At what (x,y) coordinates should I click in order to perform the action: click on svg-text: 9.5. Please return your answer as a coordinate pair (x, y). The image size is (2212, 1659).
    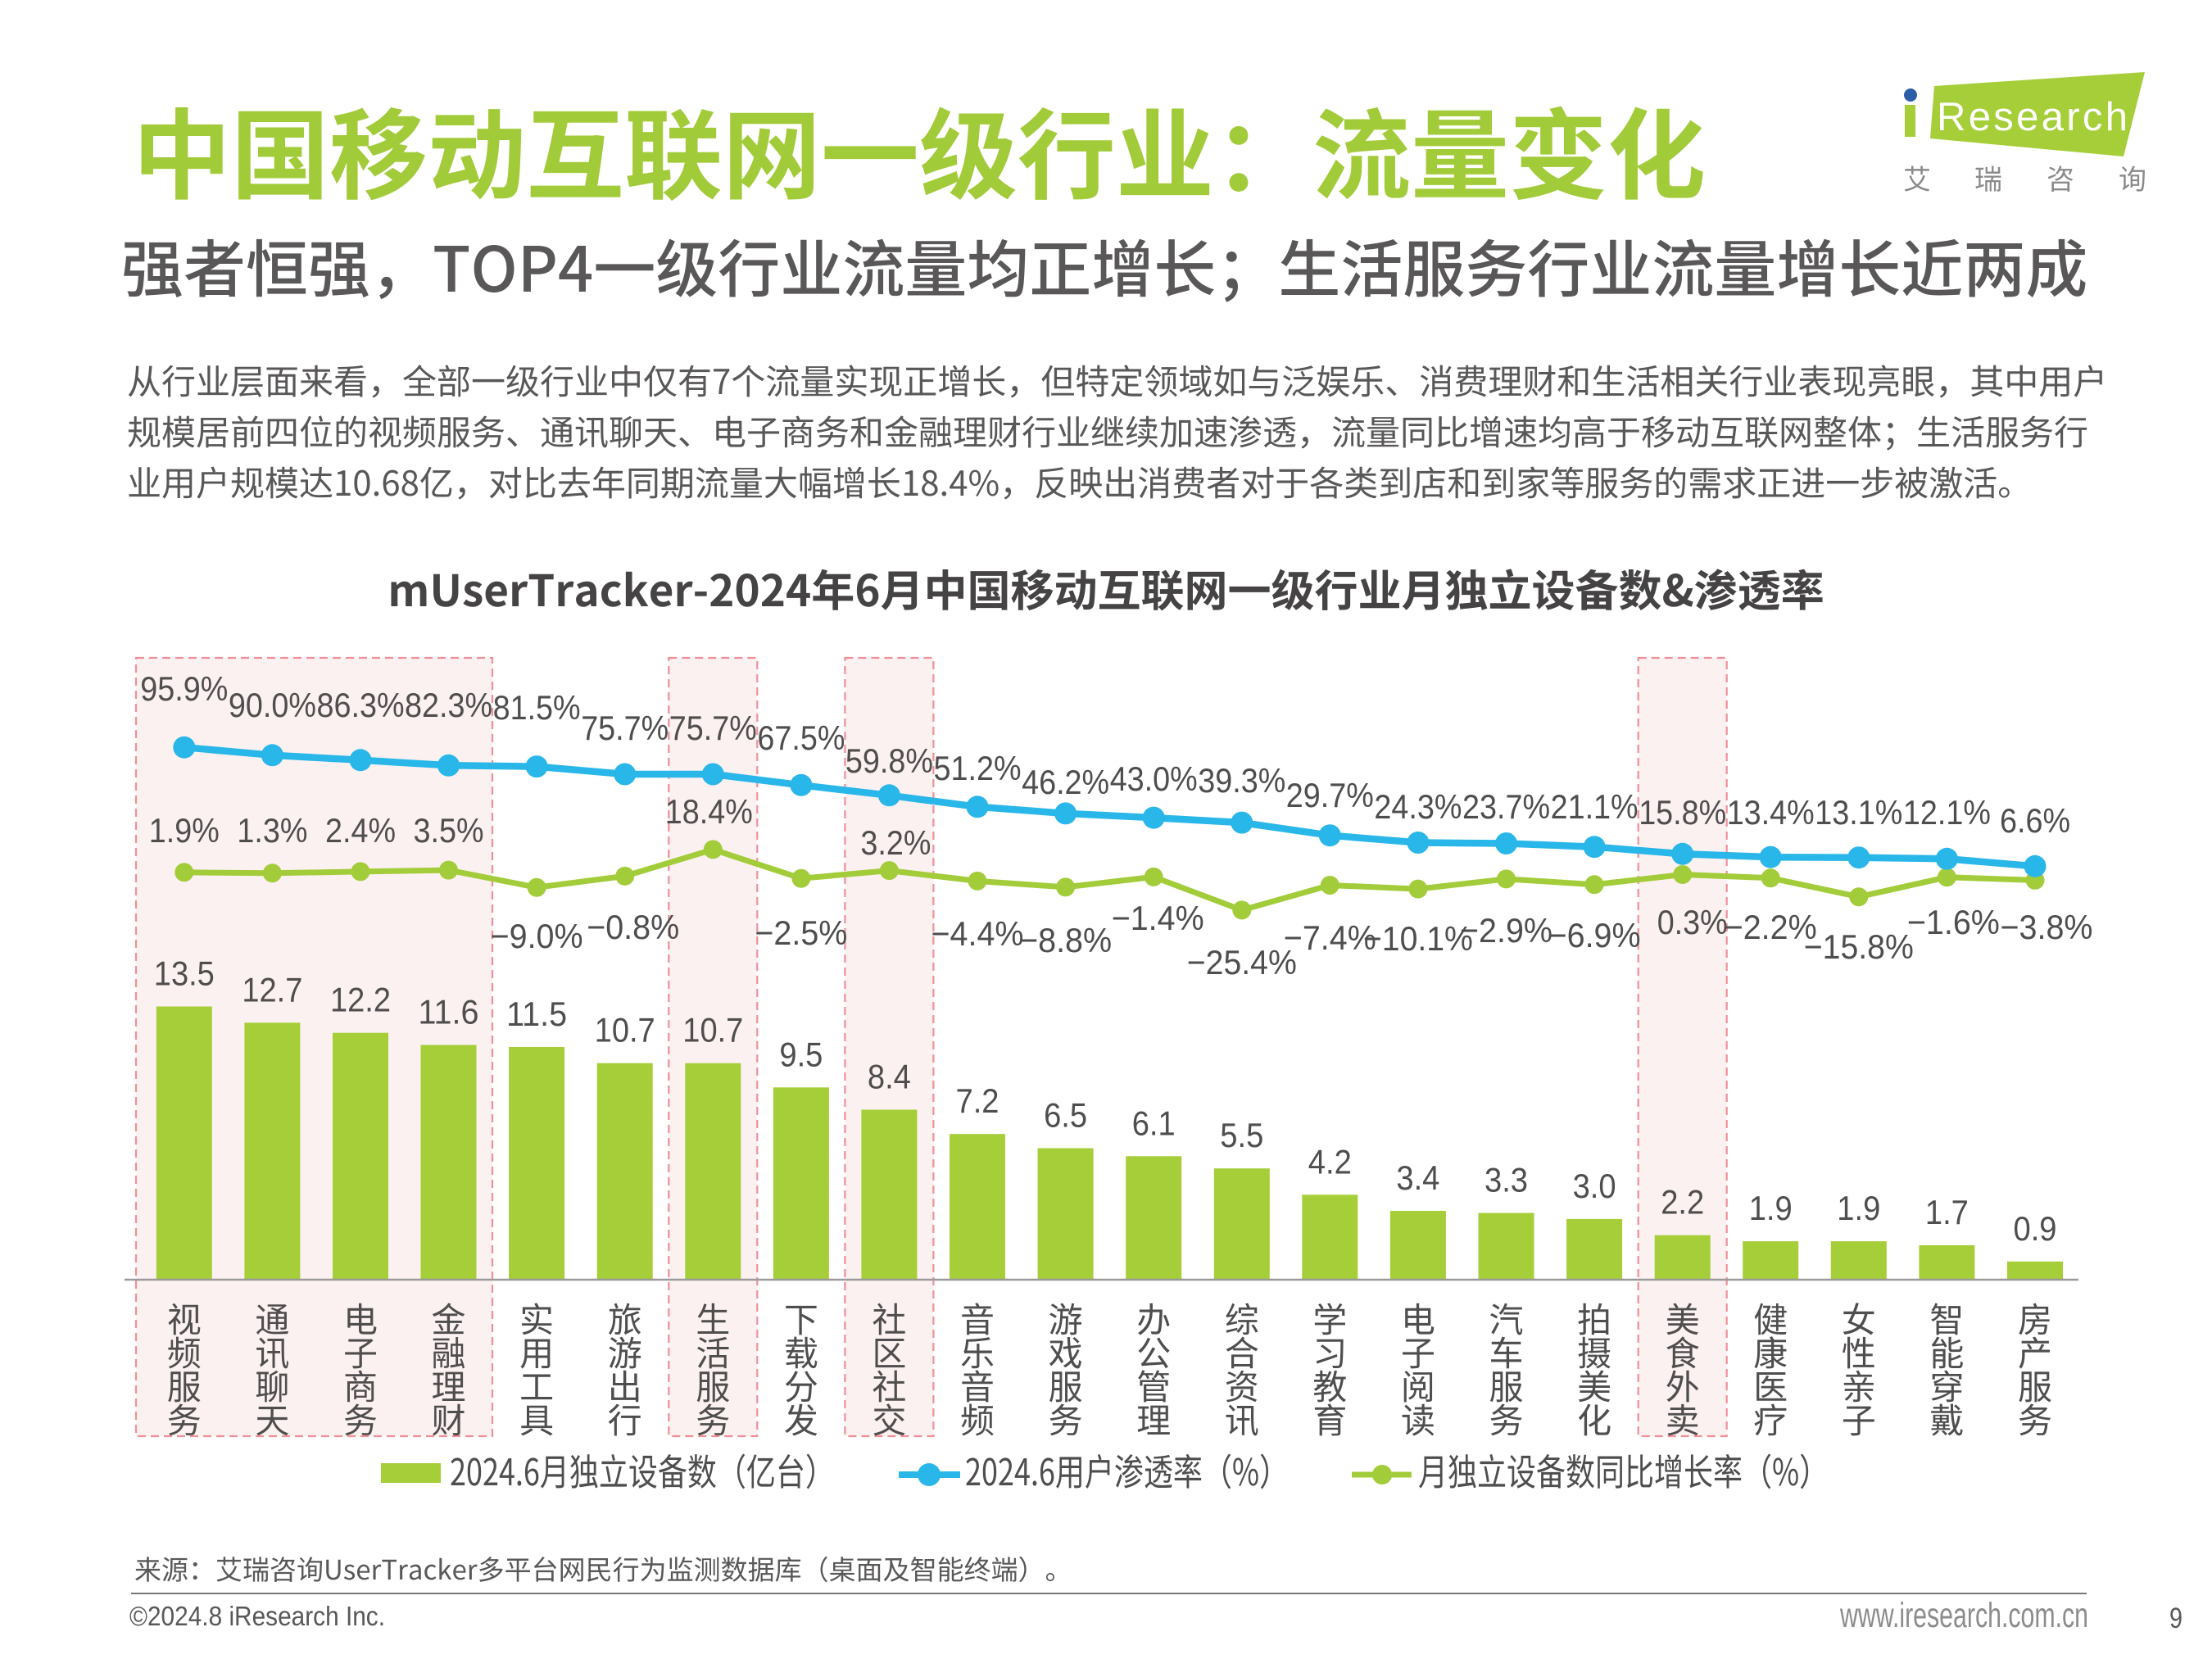
    Looking at the image, I should click on (801, 1054).